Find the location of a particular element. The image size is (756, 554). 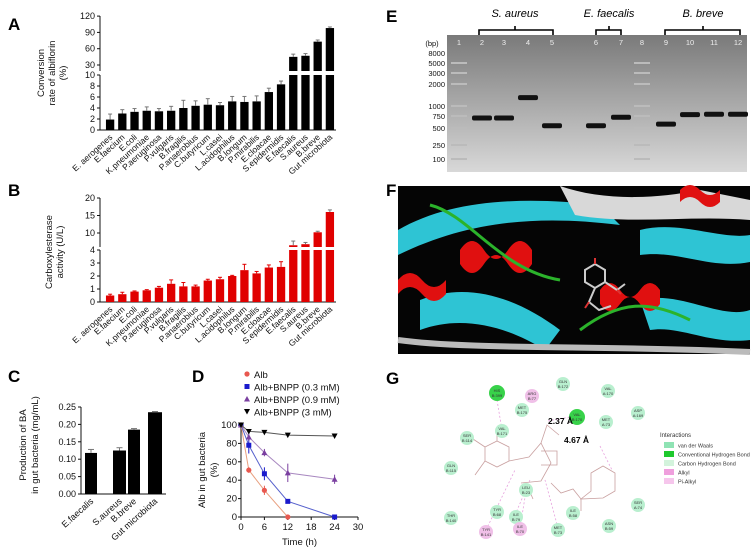

group-bracket is located at coordinates (608, 30).